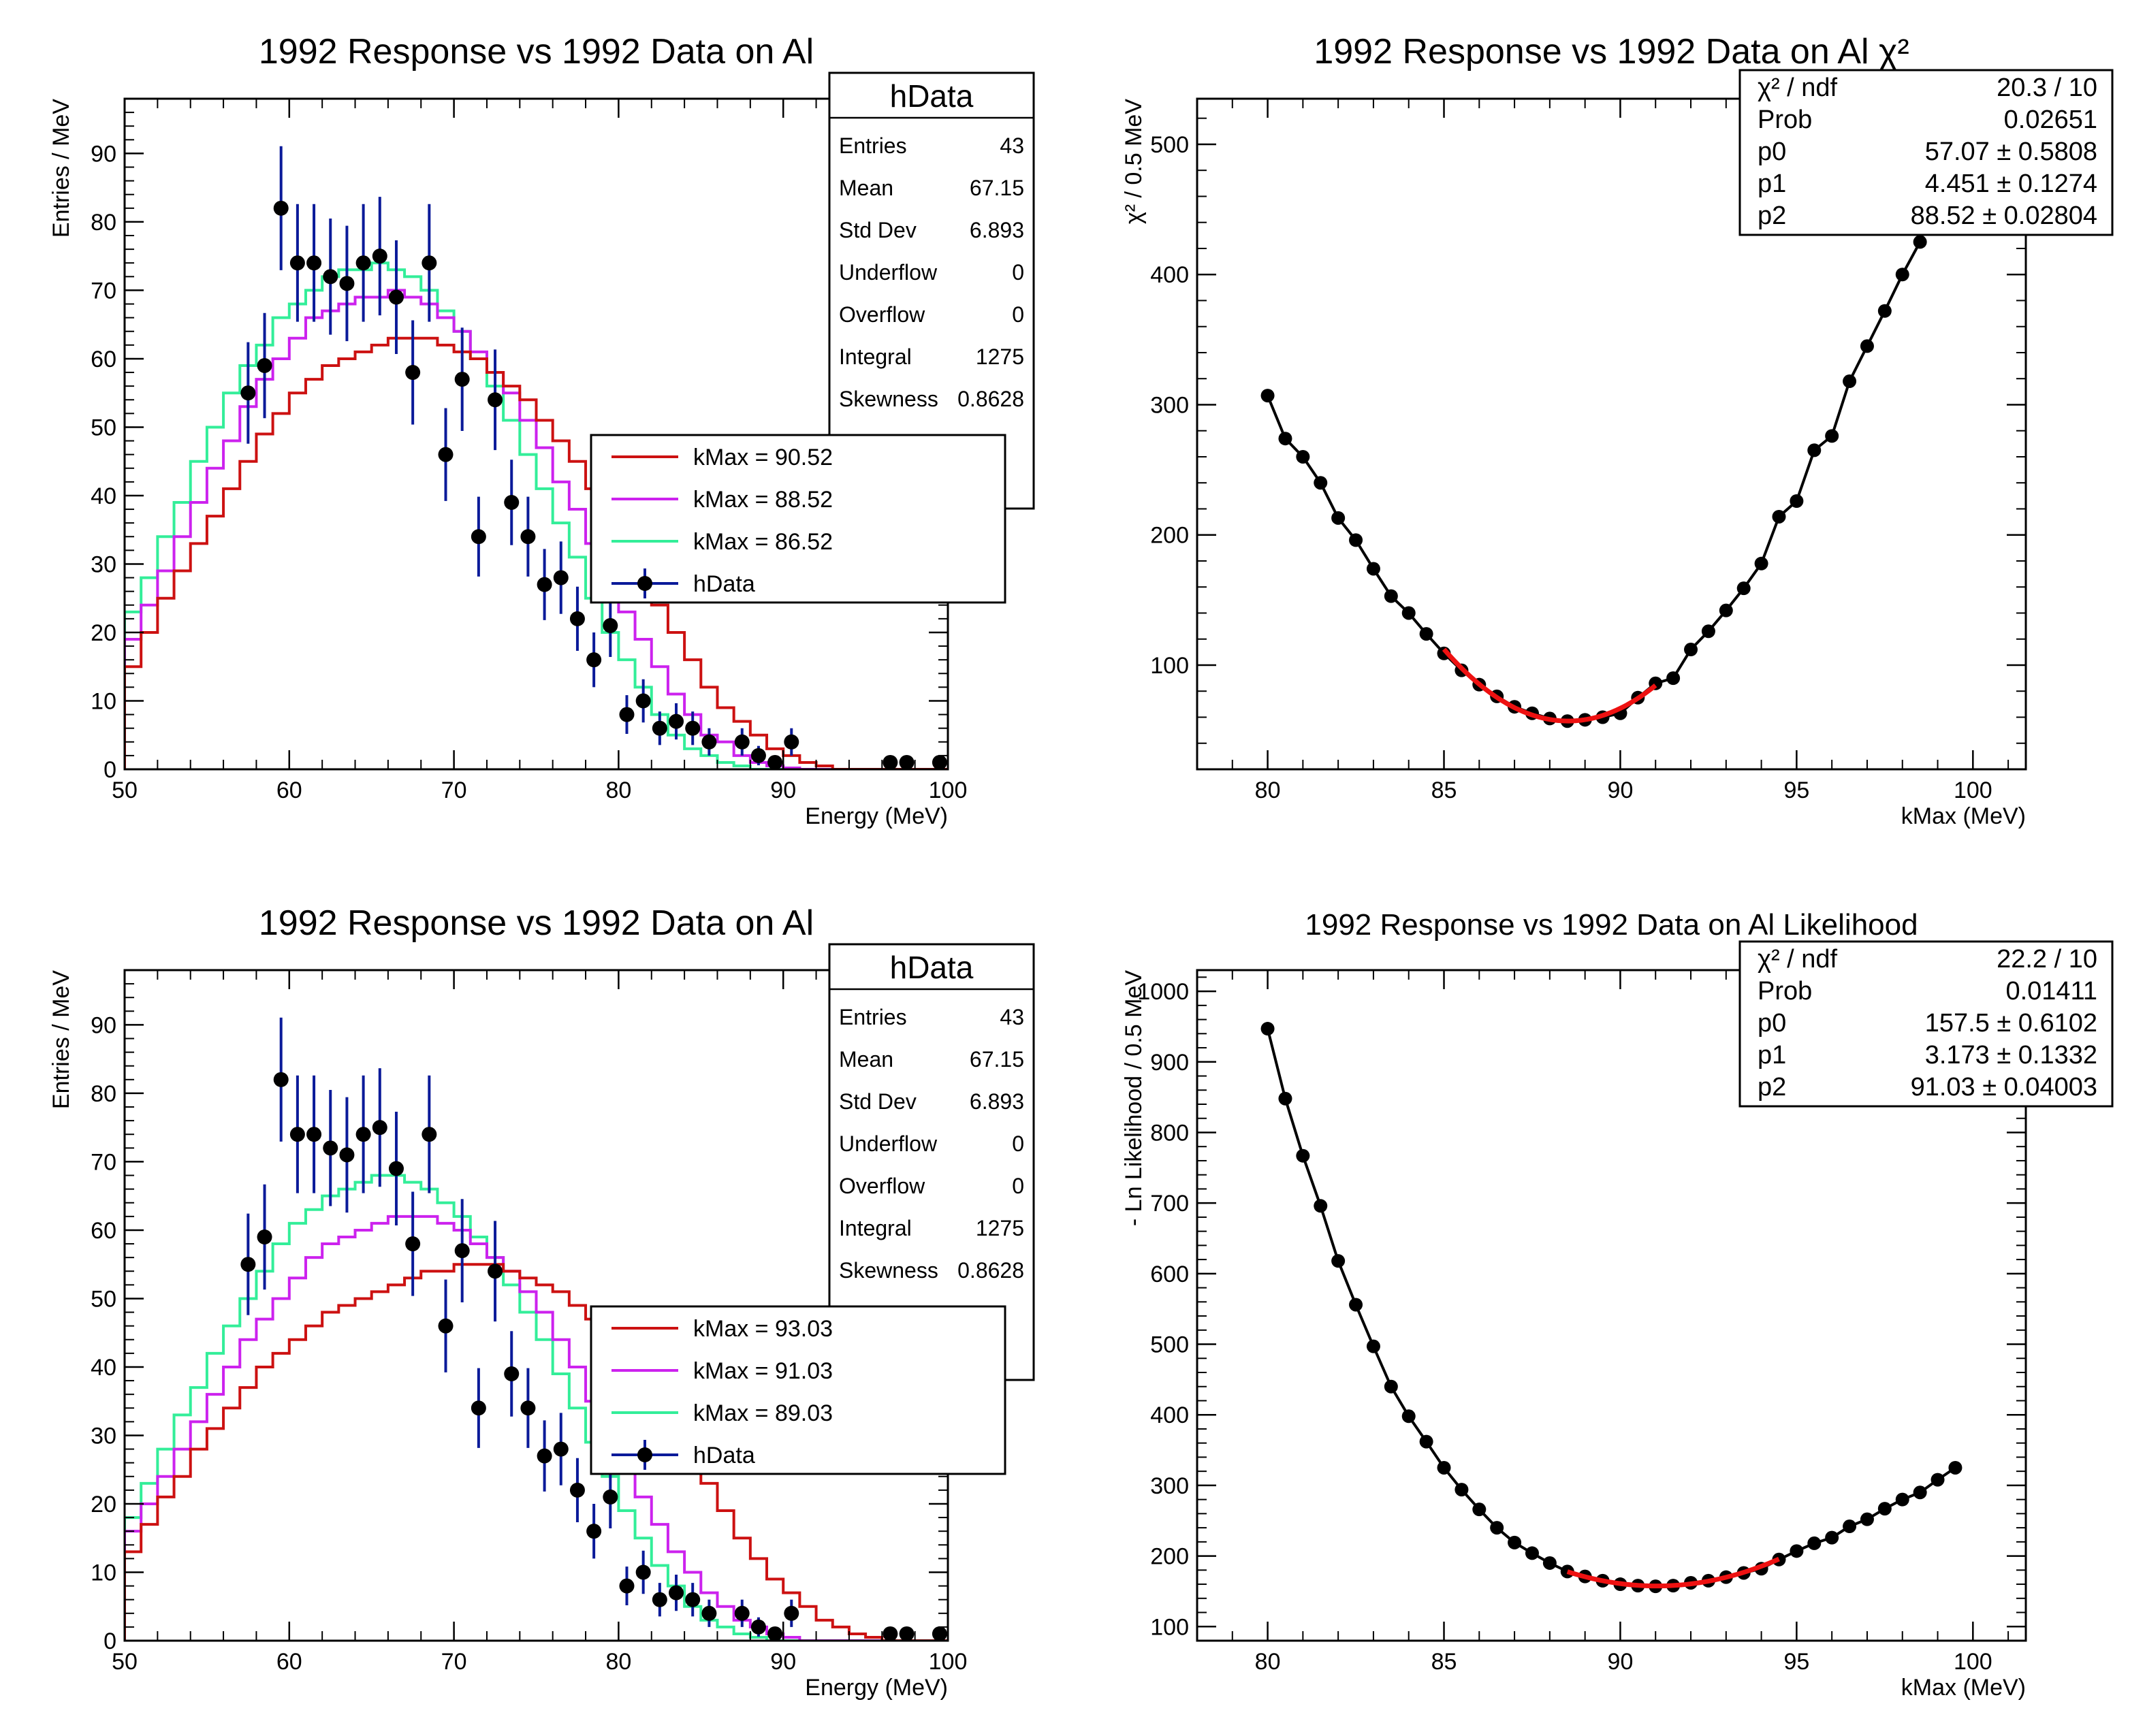 The height and width of the screenshot is (1736, 2145). What do you see at coordinates (763, 457) in the screenshot?
I see `legend-label: kMax = 90.52` at bounding box center [763, 457].